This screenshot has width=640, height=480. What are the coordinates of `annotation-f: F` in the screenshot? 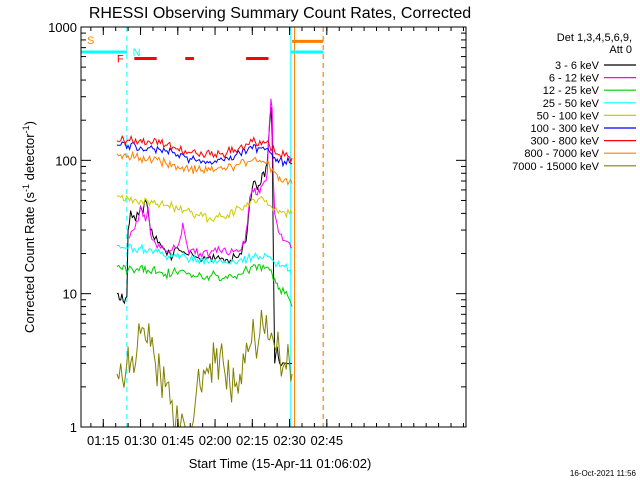 It's located at (120, 60).